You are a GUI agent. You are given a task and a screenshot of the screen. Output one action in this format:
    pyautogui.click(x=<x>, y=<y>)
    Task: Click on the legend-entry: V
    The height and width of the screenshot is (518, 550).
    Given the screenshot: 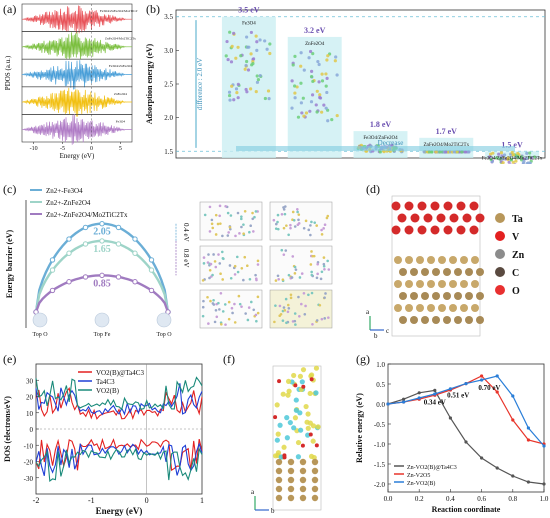 What is the action you would take?
    pyautogui.click(x=516, y=237)
    